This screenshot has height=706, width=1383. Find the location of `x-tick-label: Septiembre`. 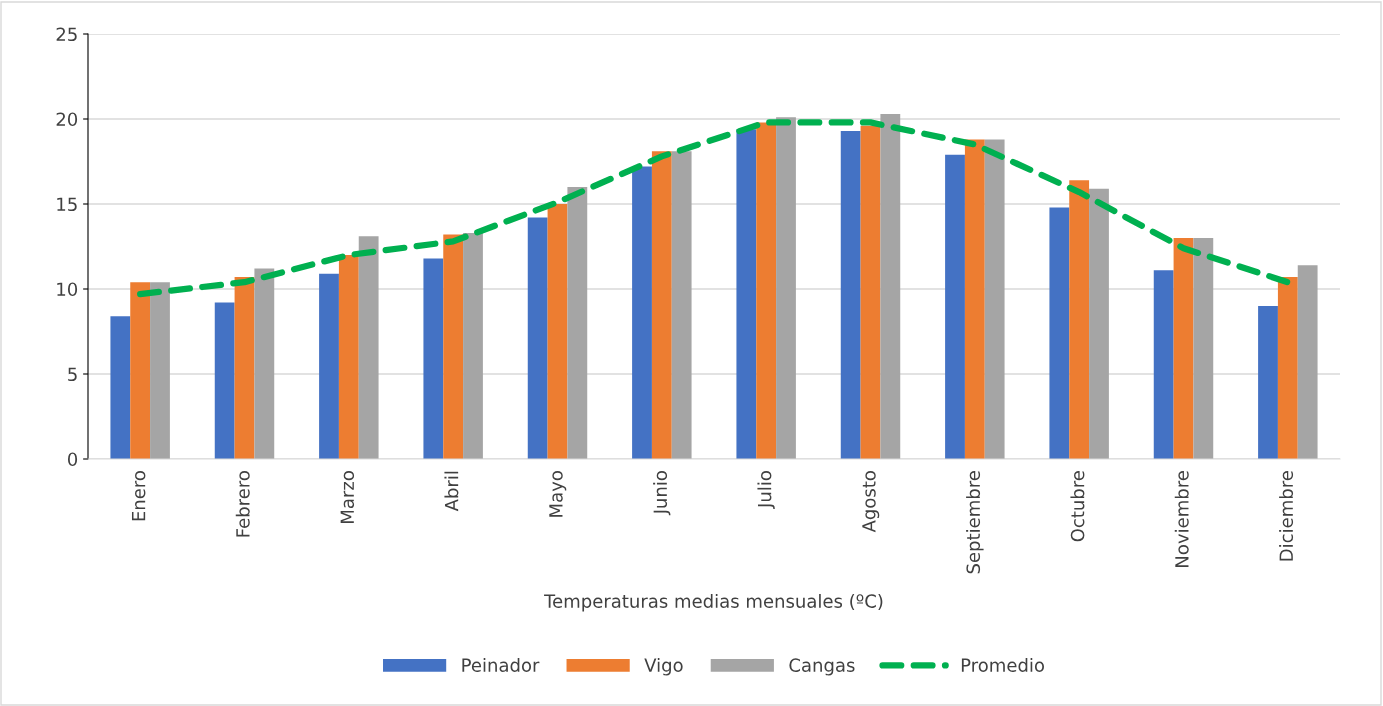

x-tick-label: Septiembre is located at coordinates (975, 522).